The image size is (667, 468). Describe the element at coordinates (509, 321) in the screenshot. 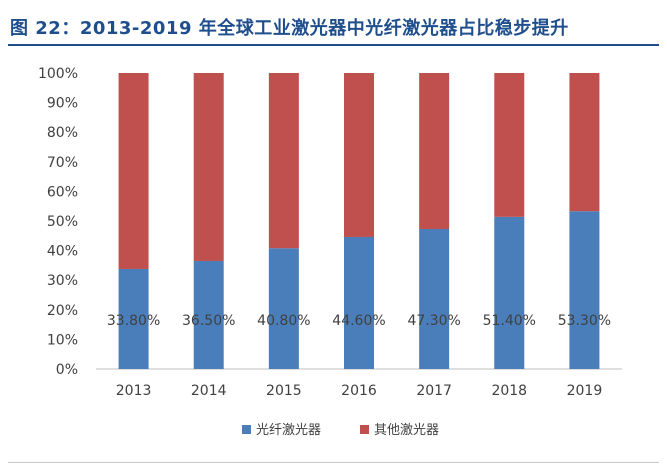

I see `data-label: 51.40%` at that location.